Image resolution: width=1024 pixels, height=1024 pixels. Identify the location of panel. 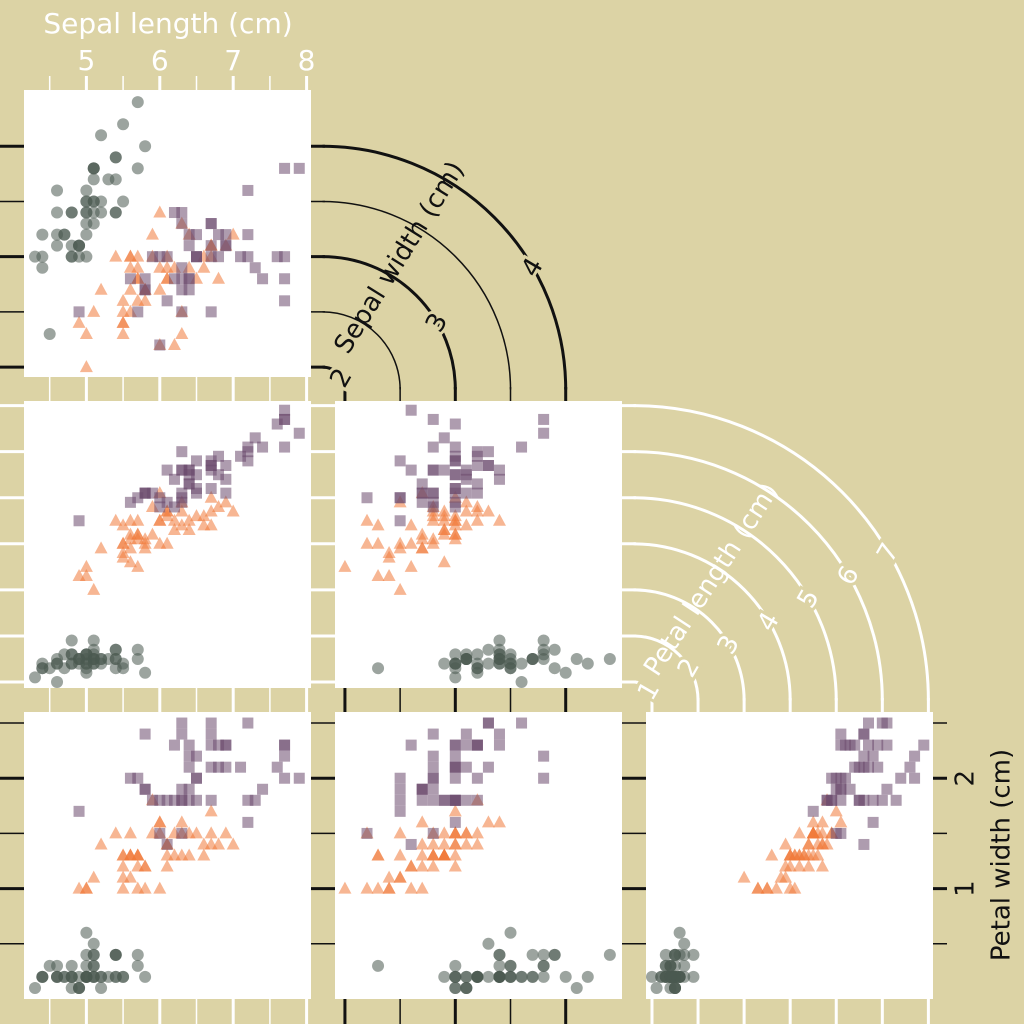
(478, 855).